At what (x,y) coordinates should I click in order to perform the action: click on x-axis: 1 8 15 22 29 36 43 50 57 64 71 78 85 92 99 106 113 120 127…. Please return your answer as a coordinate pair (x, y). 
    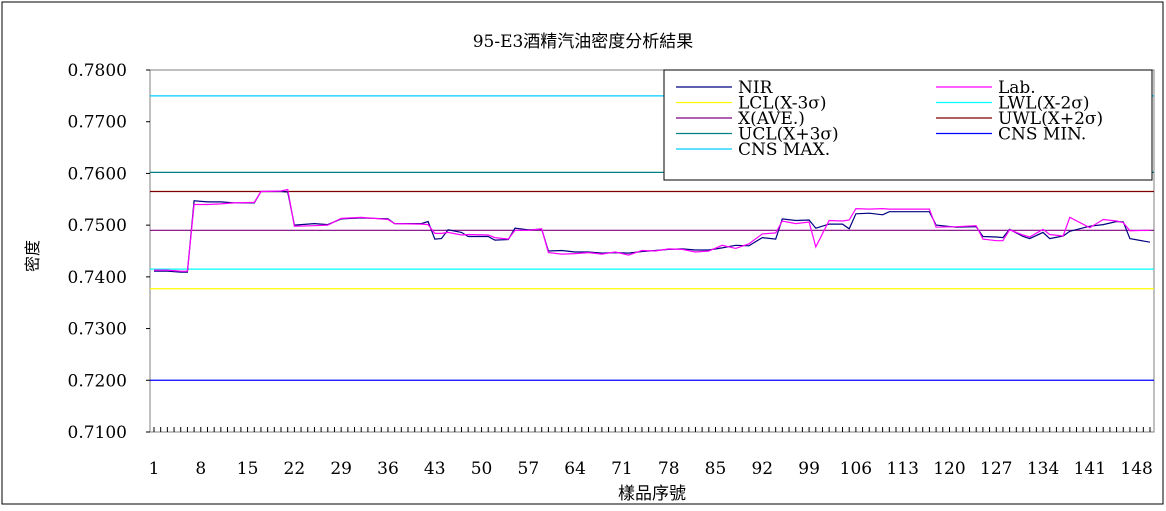
    Looking at the image, I should click on (651, 453).